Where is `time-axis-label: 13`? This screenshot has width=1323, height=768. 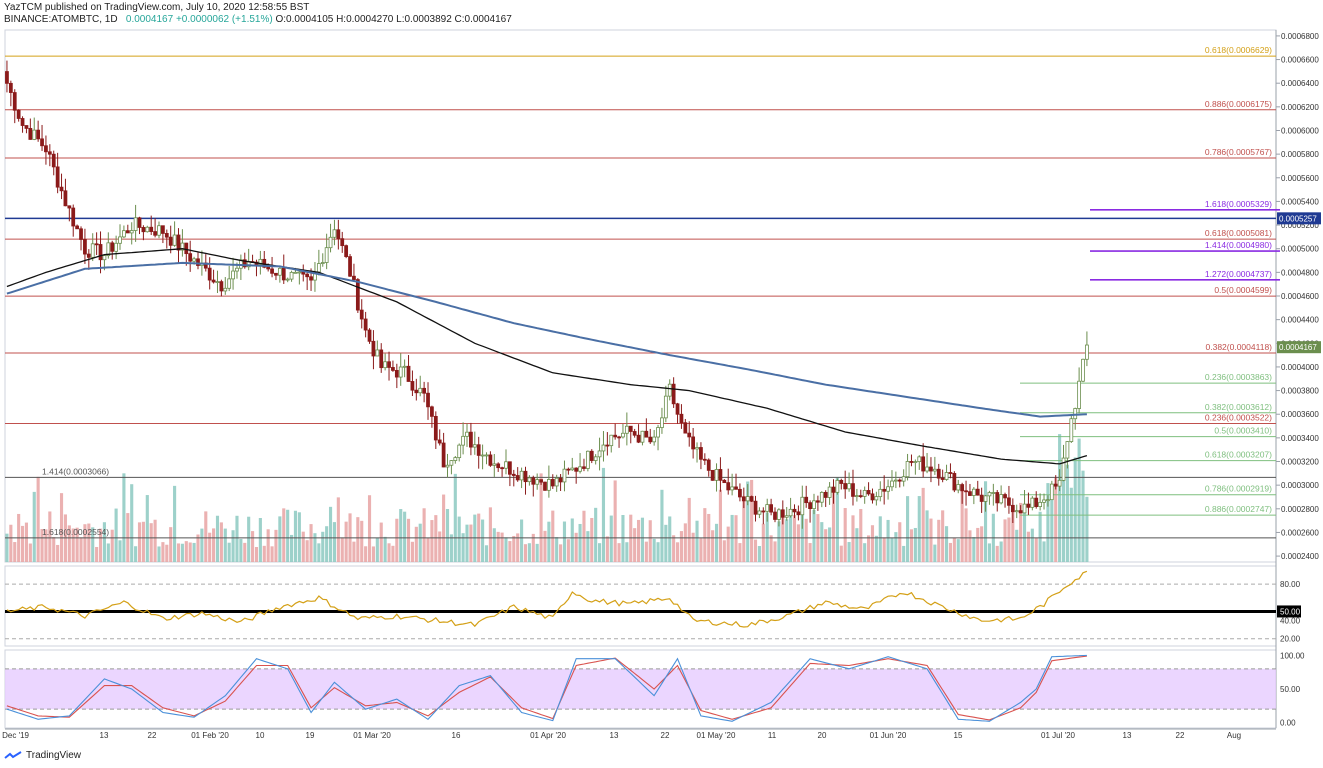 time-axis-label: 13 is located at coordinates (1127, 735).